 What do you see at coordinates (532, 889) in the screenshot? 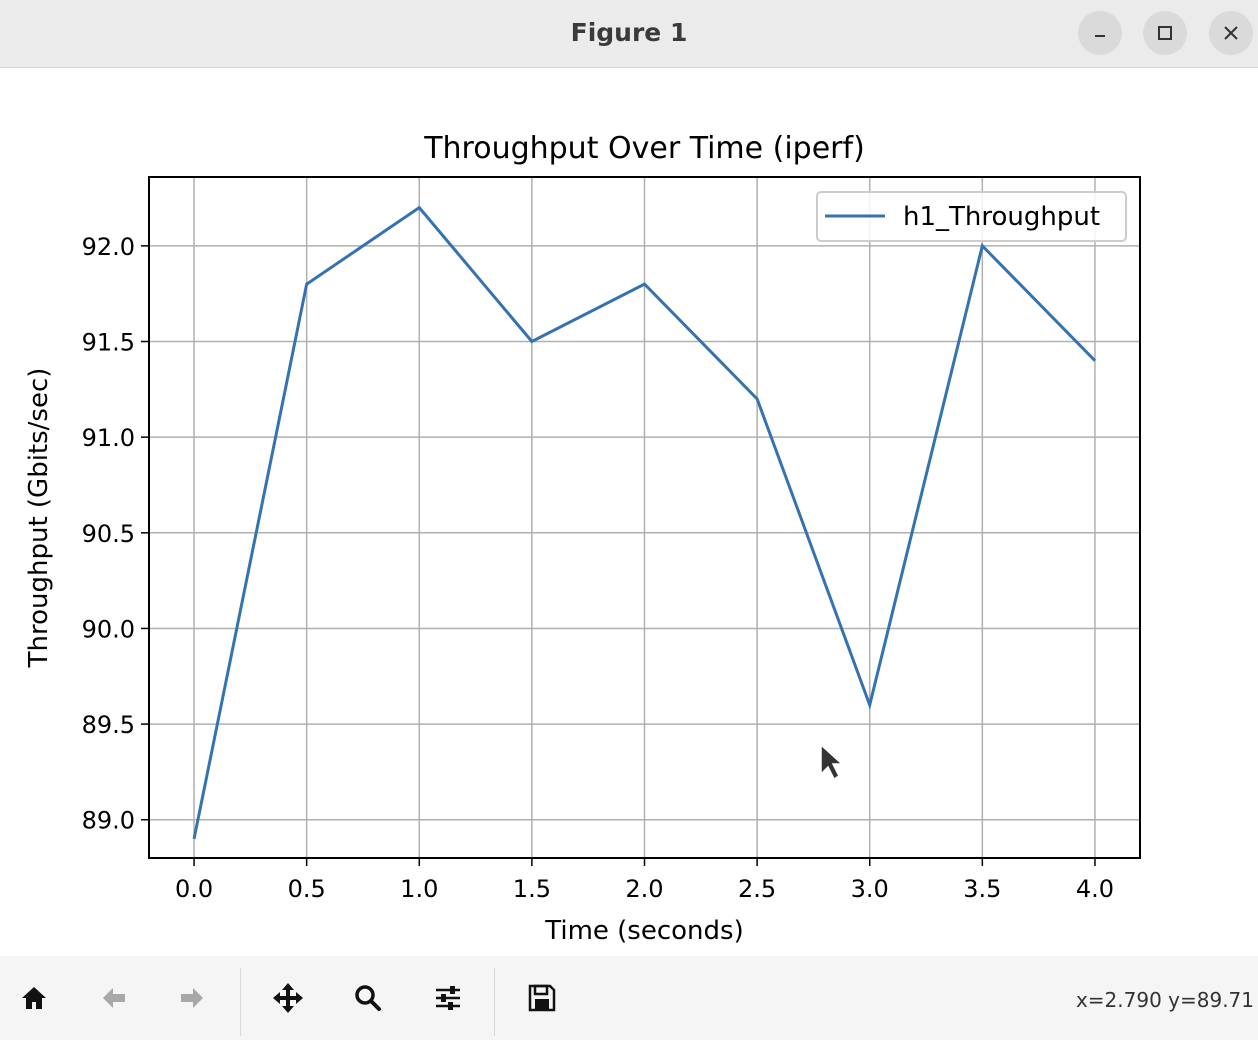
I see `x-tick-label: 1.5` at bounding box center [532, 889].